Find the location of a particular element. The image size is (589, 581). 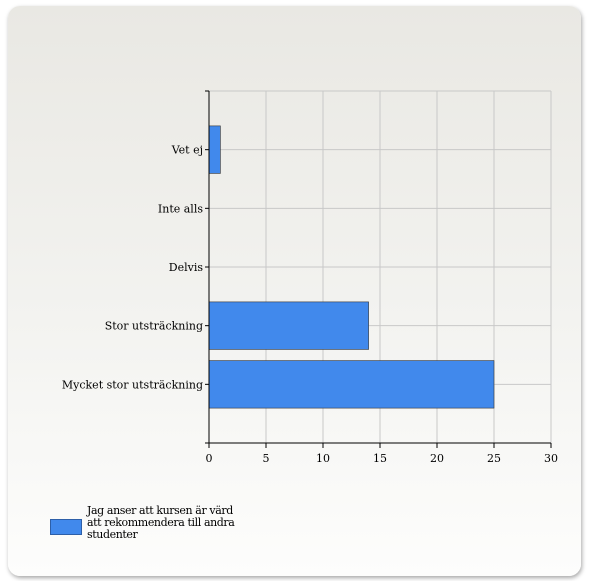

x-tick-label: 15 is located at coordinates (380, 458).